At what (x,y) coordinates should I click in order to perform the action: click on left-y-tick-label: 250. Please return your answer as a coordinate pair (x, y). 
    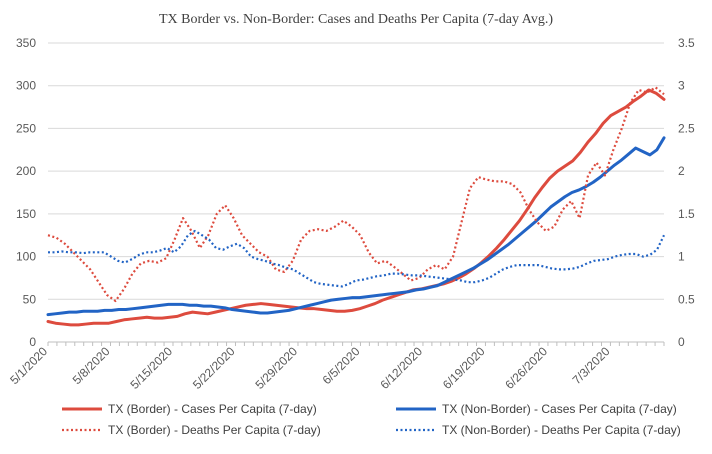
    Looking at the image, I should click on (26, 128).